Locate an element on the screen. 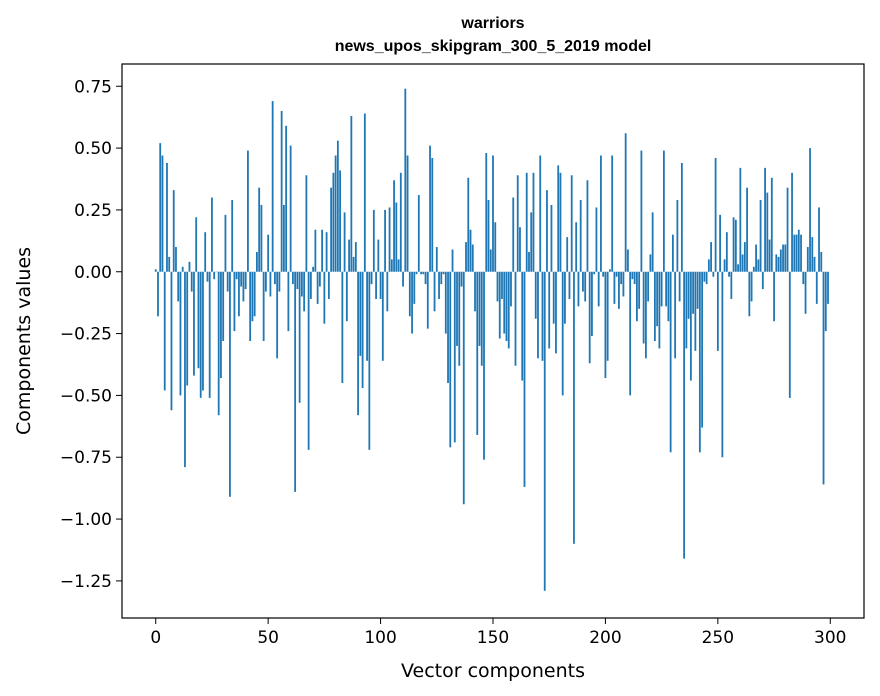 The height and width of the screenshot is (696, 880). chart-title-line1: warriors is located at coordinates (492, 23).